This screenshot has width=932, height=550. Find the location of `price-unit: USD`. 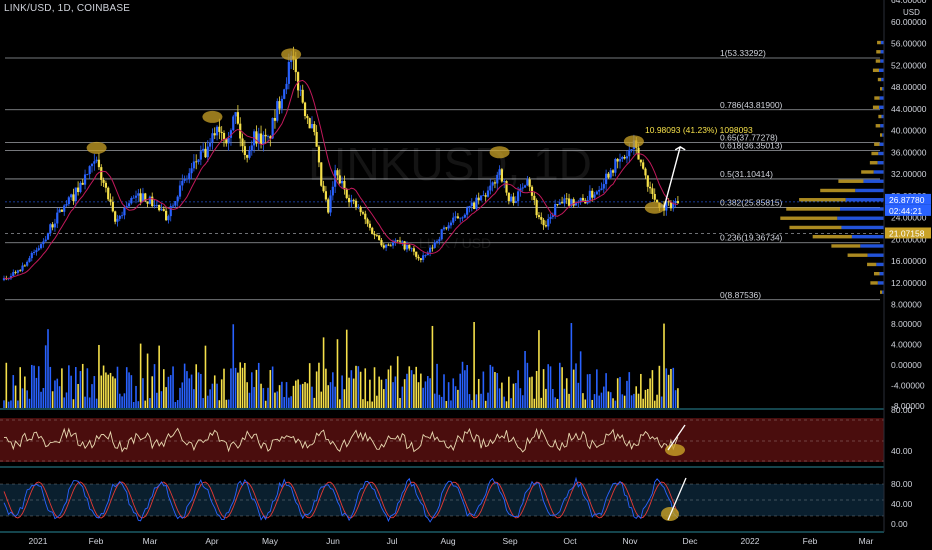

price-unit: USD is located at coordinates (911, 12).